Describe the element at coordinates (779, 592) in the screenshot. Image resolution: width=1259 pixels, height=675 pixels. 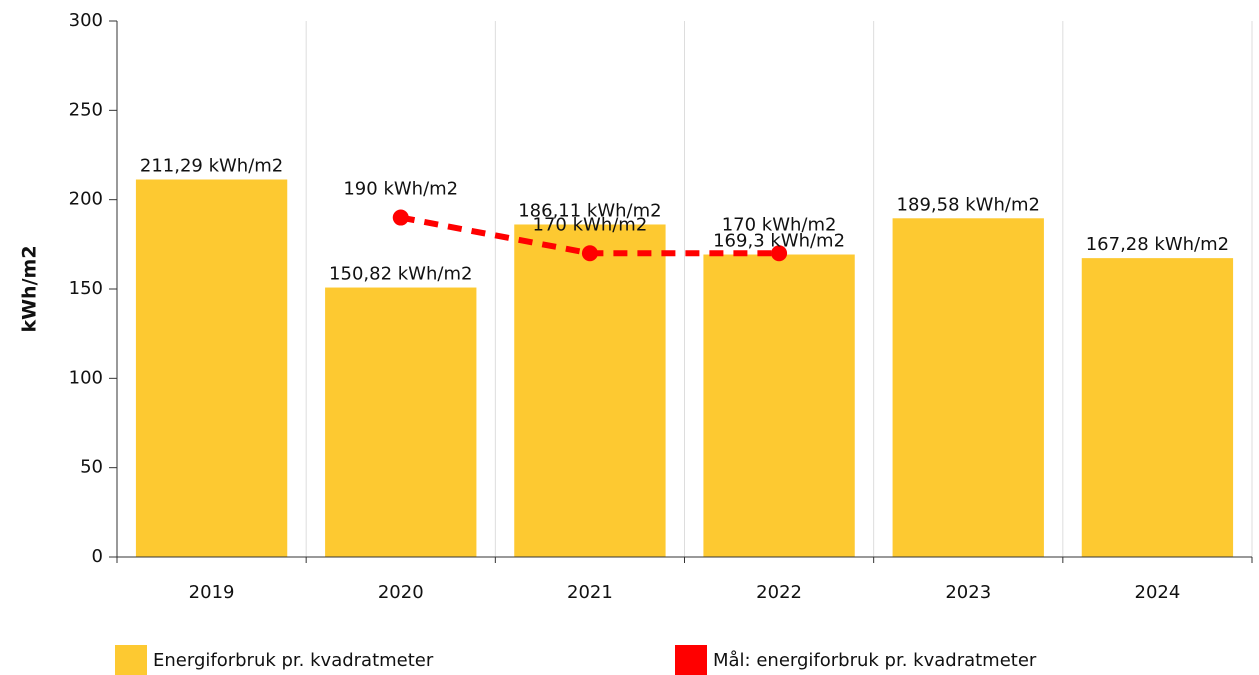
I see `x-tick-label: 2022` at that location.